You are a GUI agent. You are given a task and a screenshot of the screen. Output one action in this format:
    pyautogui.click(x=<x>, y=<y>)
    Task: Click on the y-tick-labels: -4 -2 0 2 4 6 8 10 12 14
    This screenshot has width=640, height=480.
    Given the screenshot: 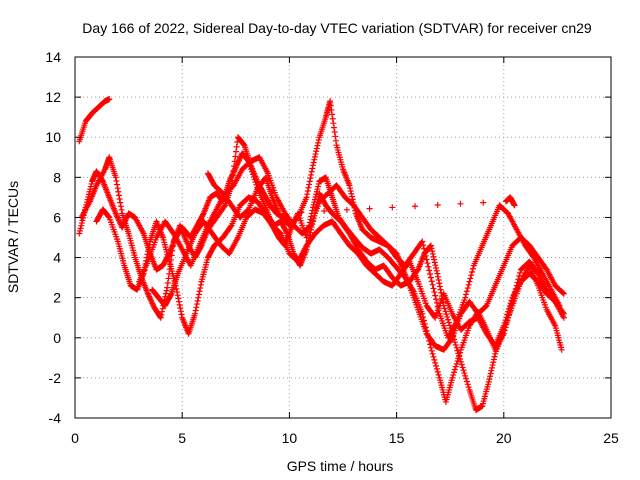 What is the action you would take?
    pyautogui.click(x=53, y=237)
    